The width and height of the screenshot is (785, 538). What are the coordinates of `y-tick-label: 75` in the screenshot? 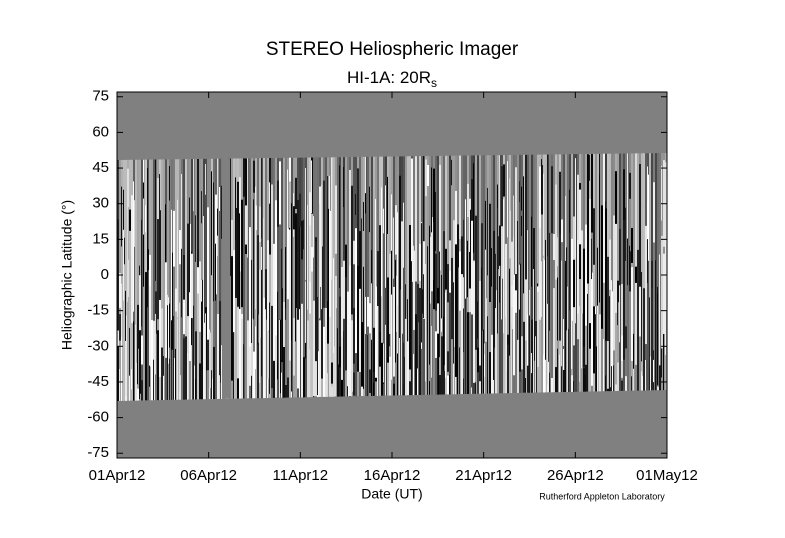 It's located at (100, 96).